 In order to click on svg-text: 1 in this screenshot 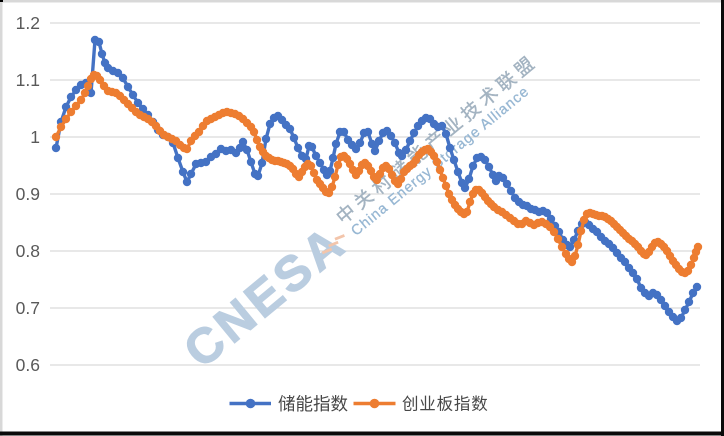, I will do `click(35, 137)`.